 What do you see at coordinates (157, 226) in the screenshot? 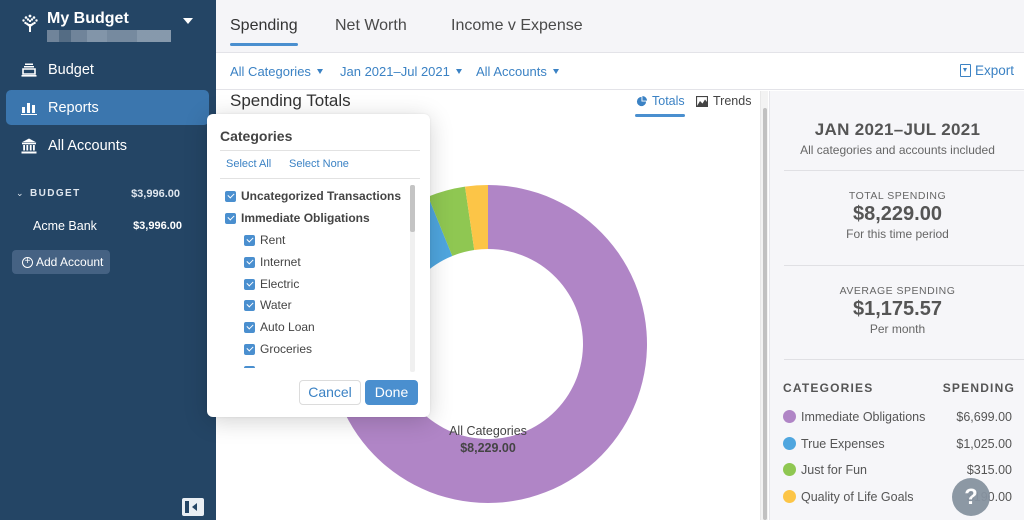
I see `account-balance: $3,996.00` at bounding box center [157, 226].